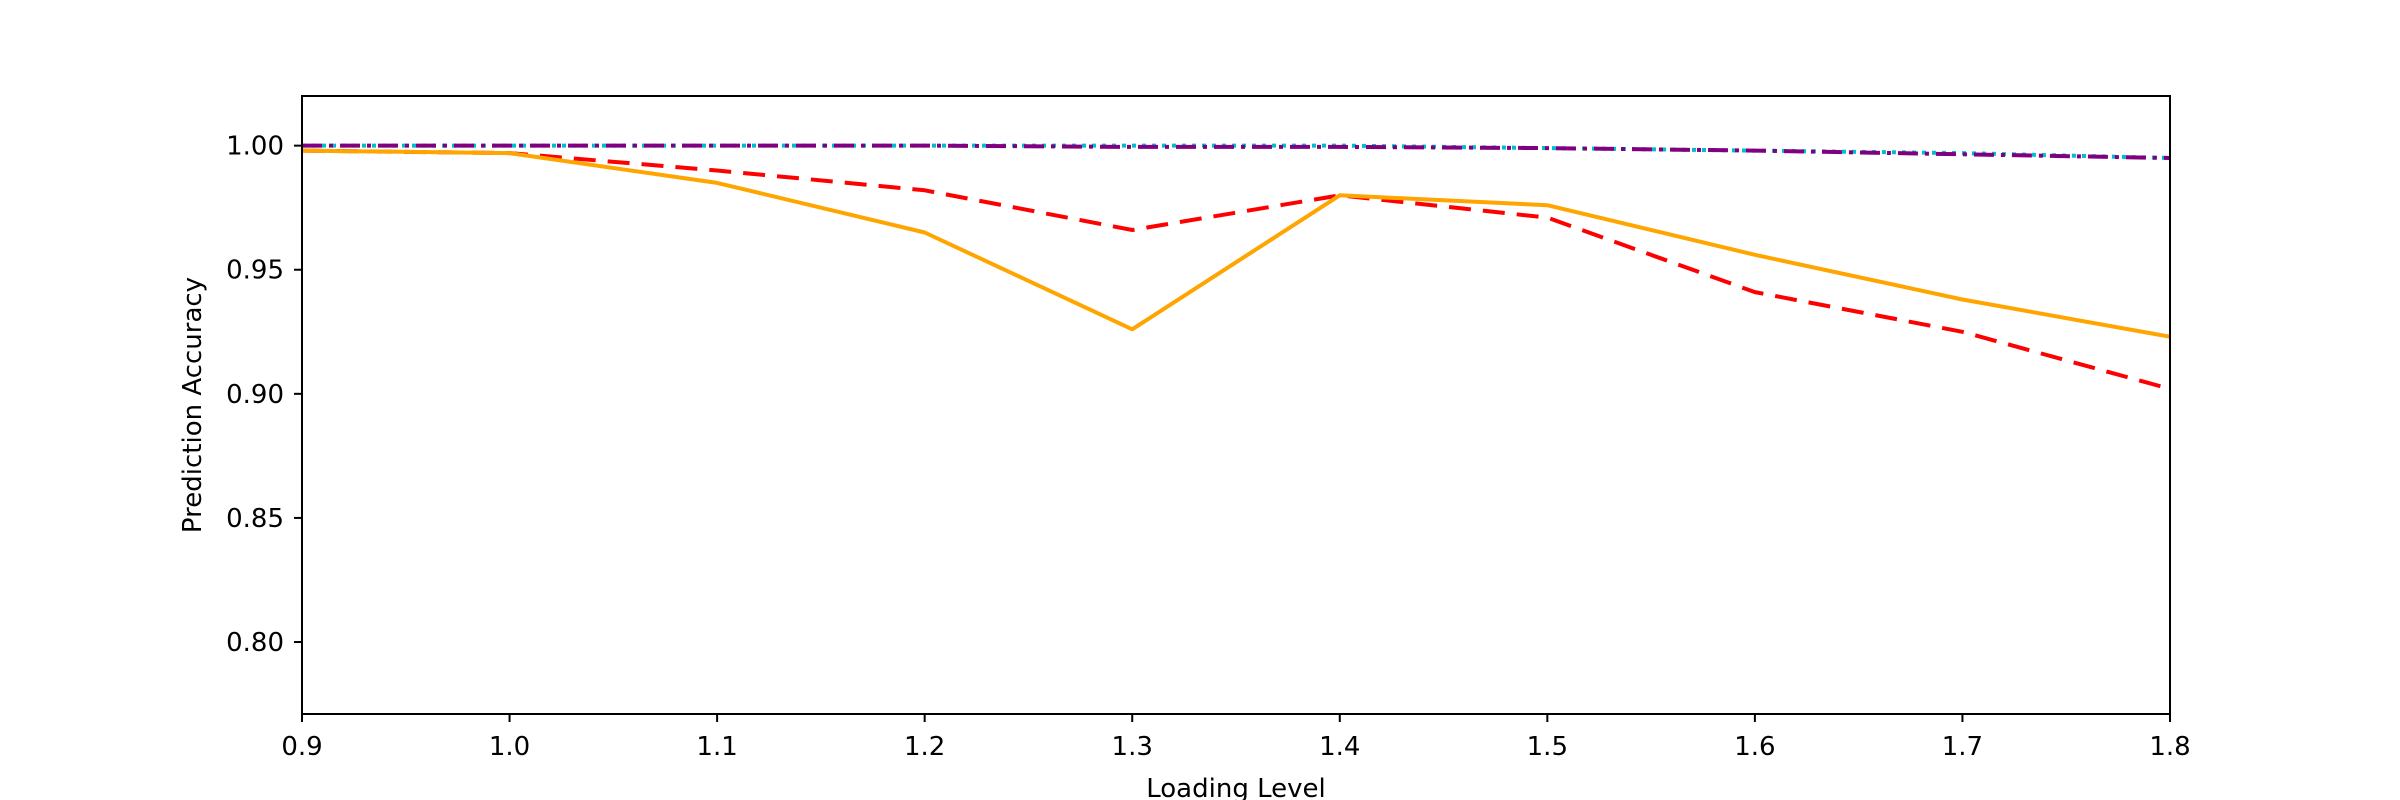 The width and height of the screenshot is (2400, 800). I want to click on y-tick-label: 0.80, so click(255, 643).